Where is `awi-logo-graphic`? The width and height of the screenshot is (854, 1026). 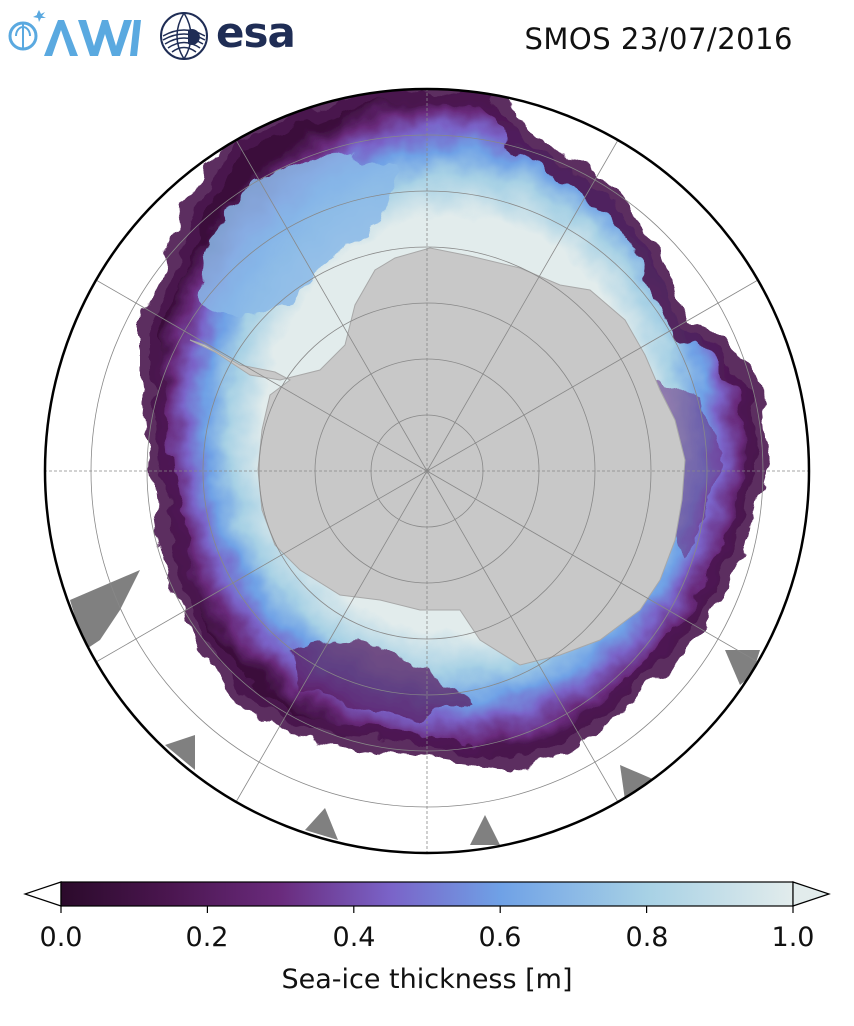 awi-logo-graphic is located at coordinates (74, 33).